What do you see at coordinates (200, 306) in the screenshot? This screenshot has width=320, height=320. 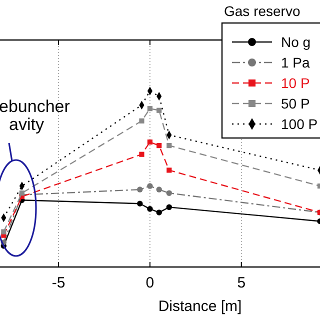 I see `x-axis-title: Distance [m]` at bounding box center [200, 306].